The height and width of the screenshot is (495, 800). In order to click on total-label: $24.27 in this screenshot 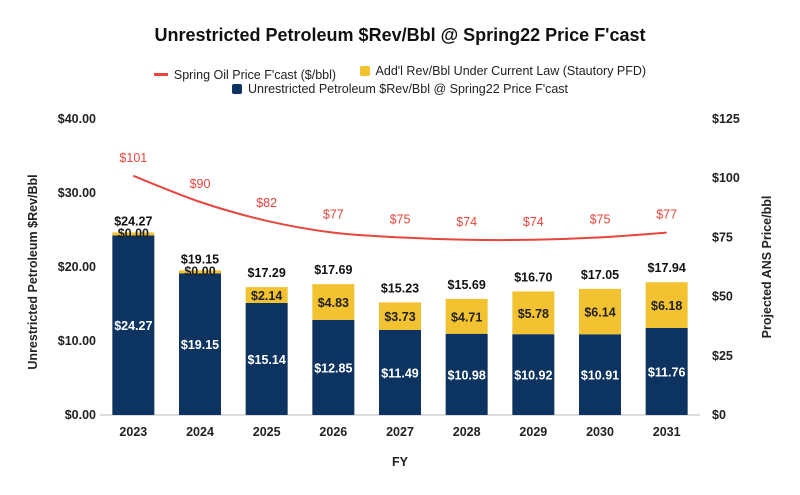, I will do `click(133, 221)`.